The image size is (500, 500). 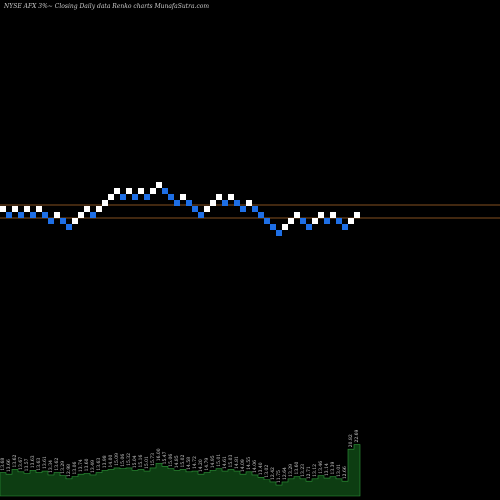 I want to click on volume-label: 15.47, so click(x=165, y=457).